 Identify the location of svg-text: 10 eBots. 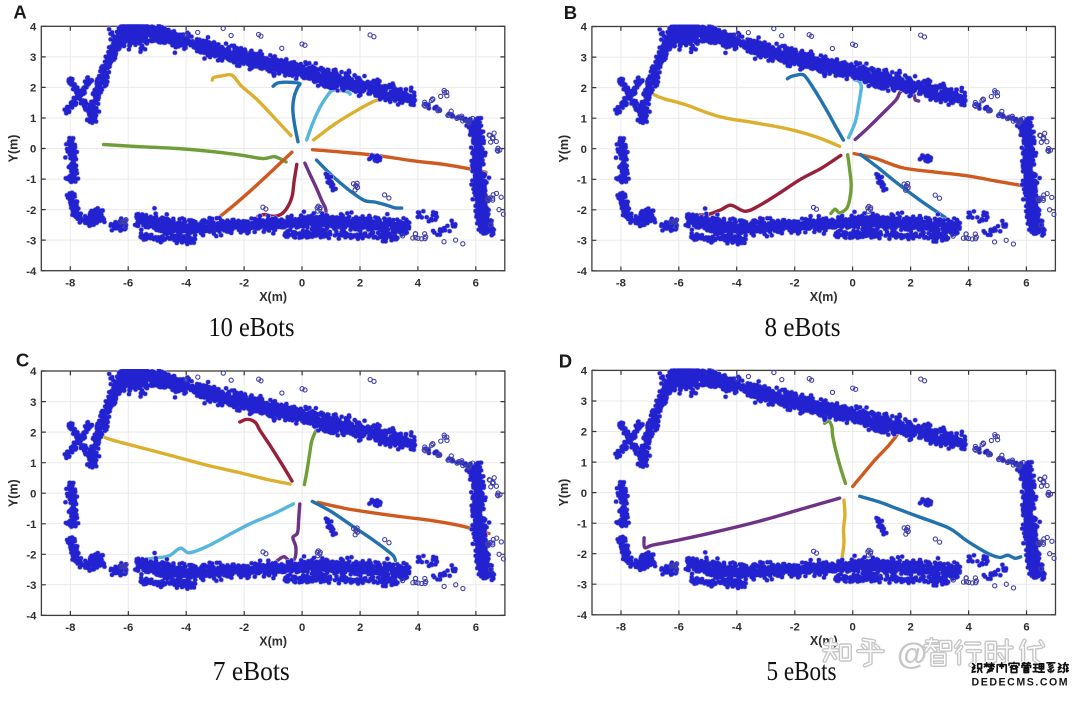
(252, 327).